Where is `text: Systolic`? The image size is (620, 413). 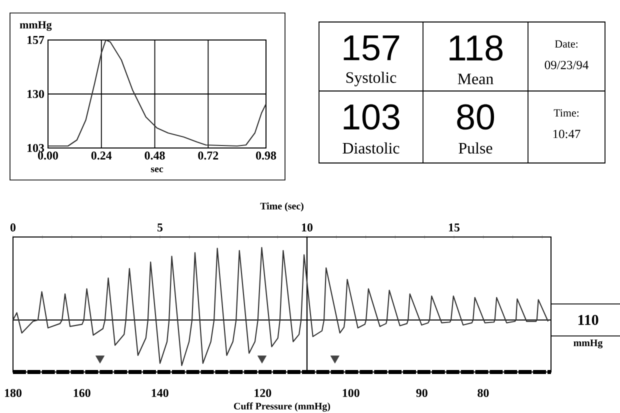
text: Systolic is located at coordinates (371, 79).